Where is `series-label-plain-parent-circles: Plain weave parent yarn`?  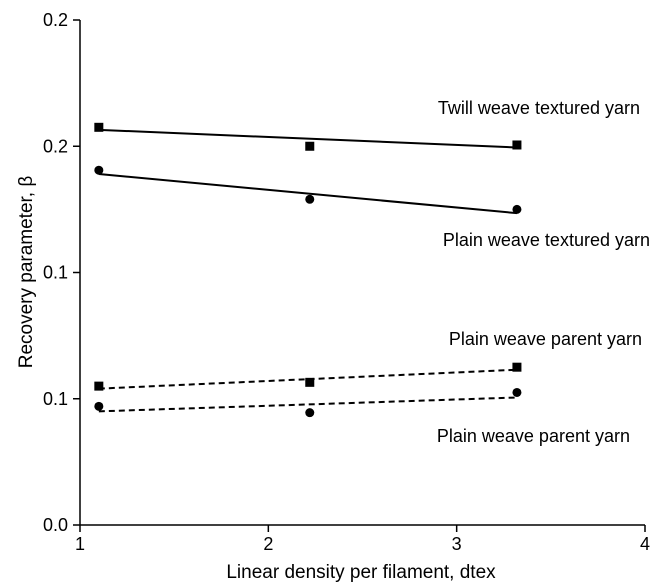
series-label-plain-parent-circles: Plain weave parent yarn is located at coordinates (533, 436).